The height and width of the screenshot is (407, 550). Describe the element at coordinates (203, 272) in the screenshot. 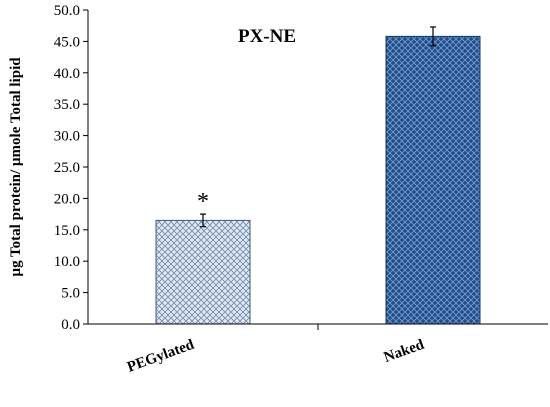

I see `bar-pegylated` at that location.